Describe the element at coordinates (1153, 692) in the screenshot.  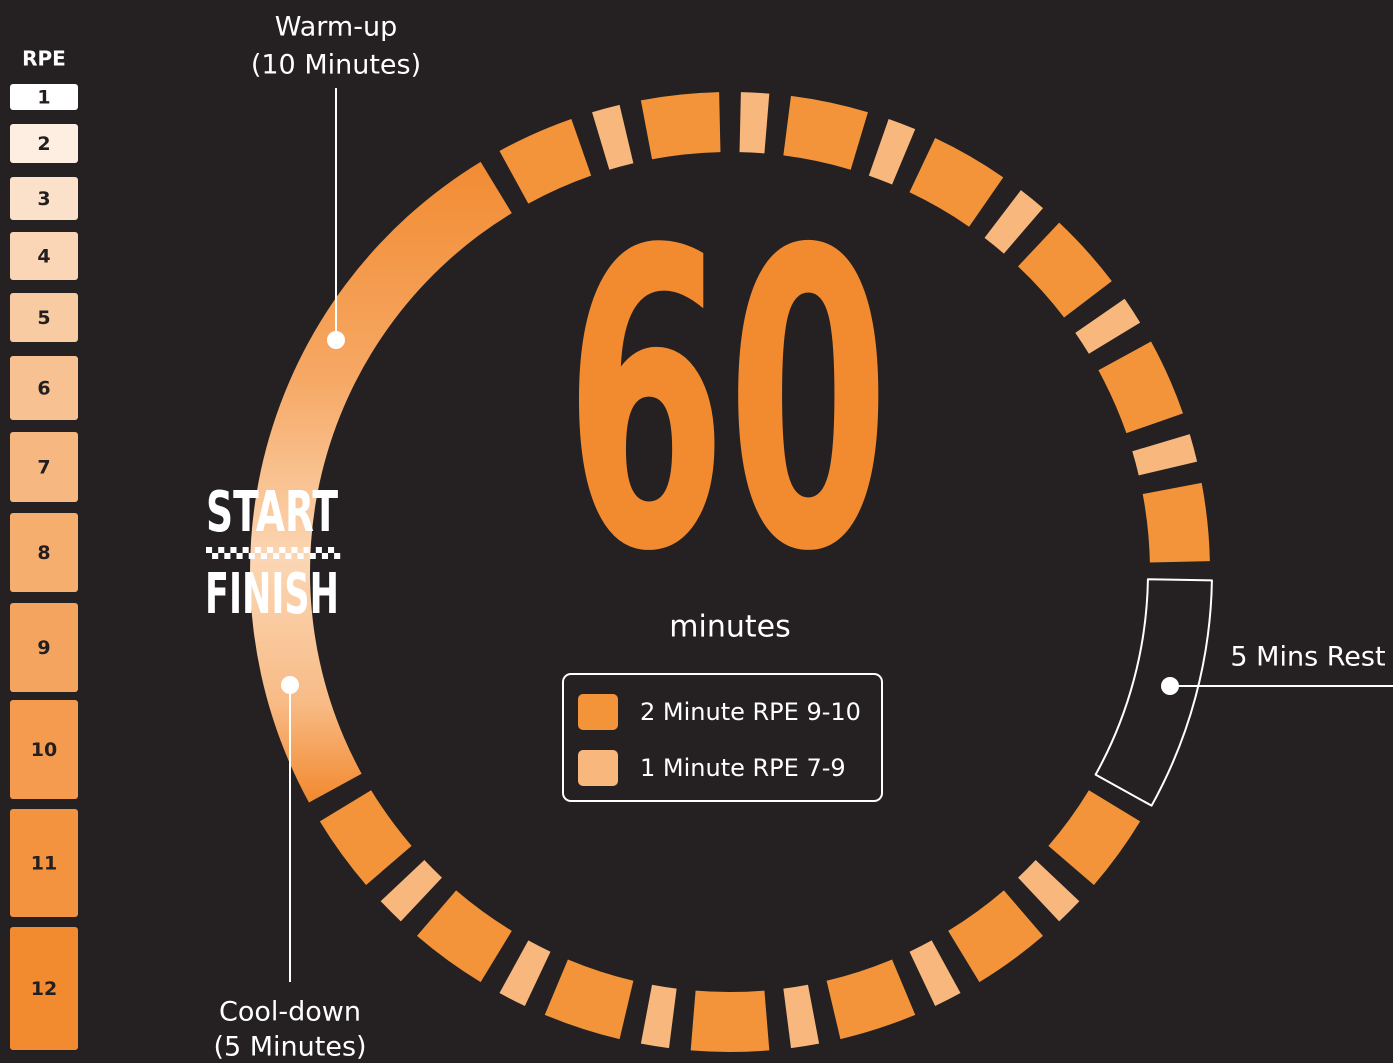
I see `rest-segment` at that location.